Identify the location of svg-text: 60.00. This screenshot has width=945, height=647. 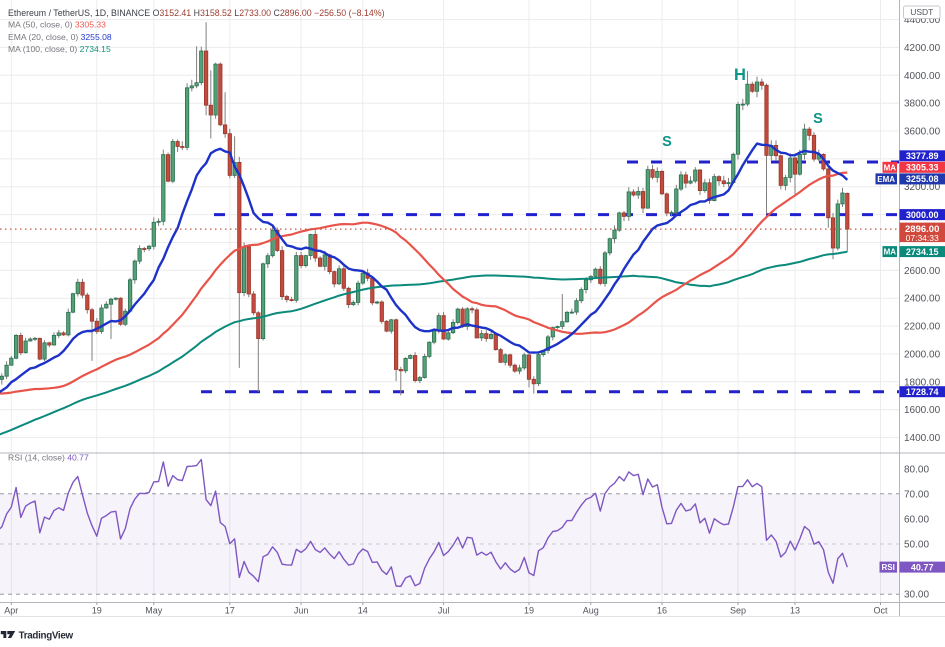
(916, 519).